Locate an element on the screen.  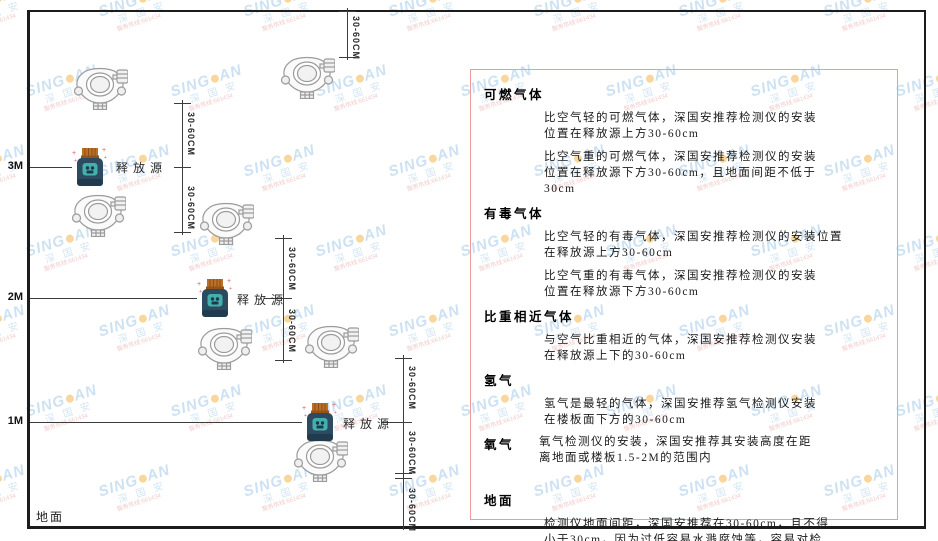
section-paragraph: 比空气轻的有毒气体，深国安推荐检测仪的安装位置 在释放源上方30-60cm is located at coordinates (713, 245).